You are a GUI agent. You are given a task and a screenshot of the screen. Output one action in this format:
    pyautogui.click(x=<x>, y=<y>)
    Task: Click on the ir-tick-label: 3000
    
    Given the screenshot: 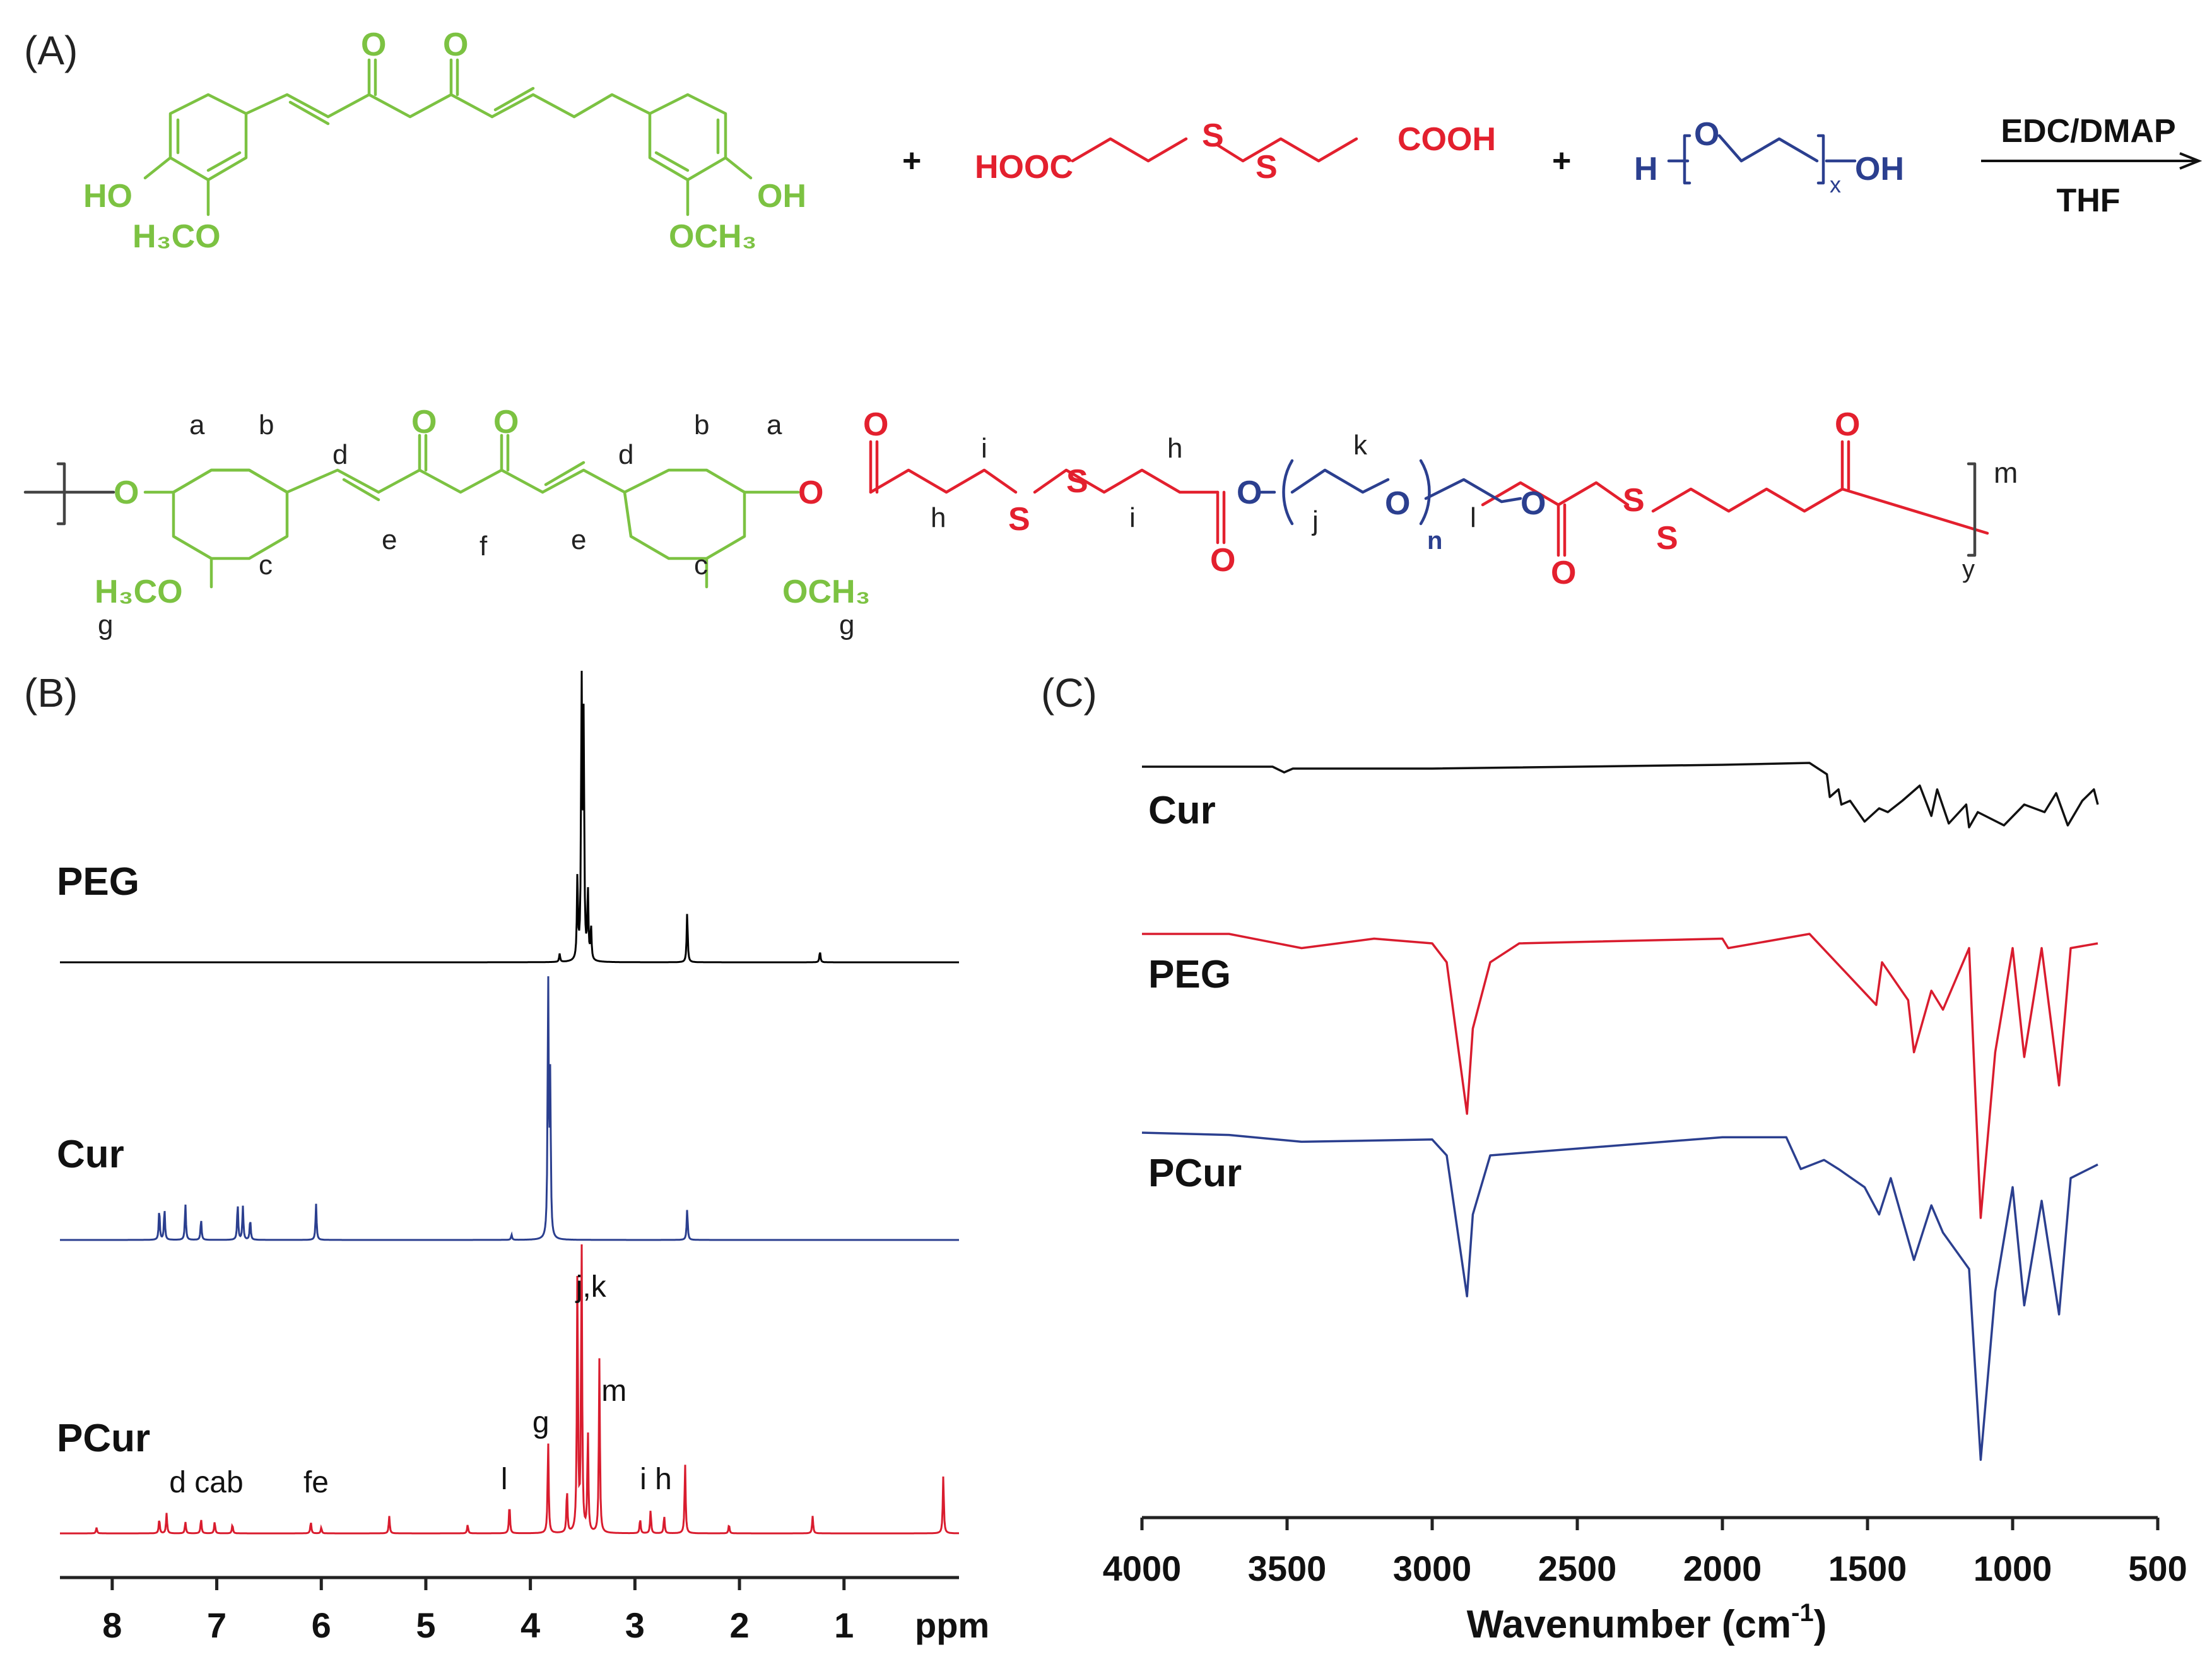 What is the action you would take?
    pyautogui.click(x=1432, y=1569)
    